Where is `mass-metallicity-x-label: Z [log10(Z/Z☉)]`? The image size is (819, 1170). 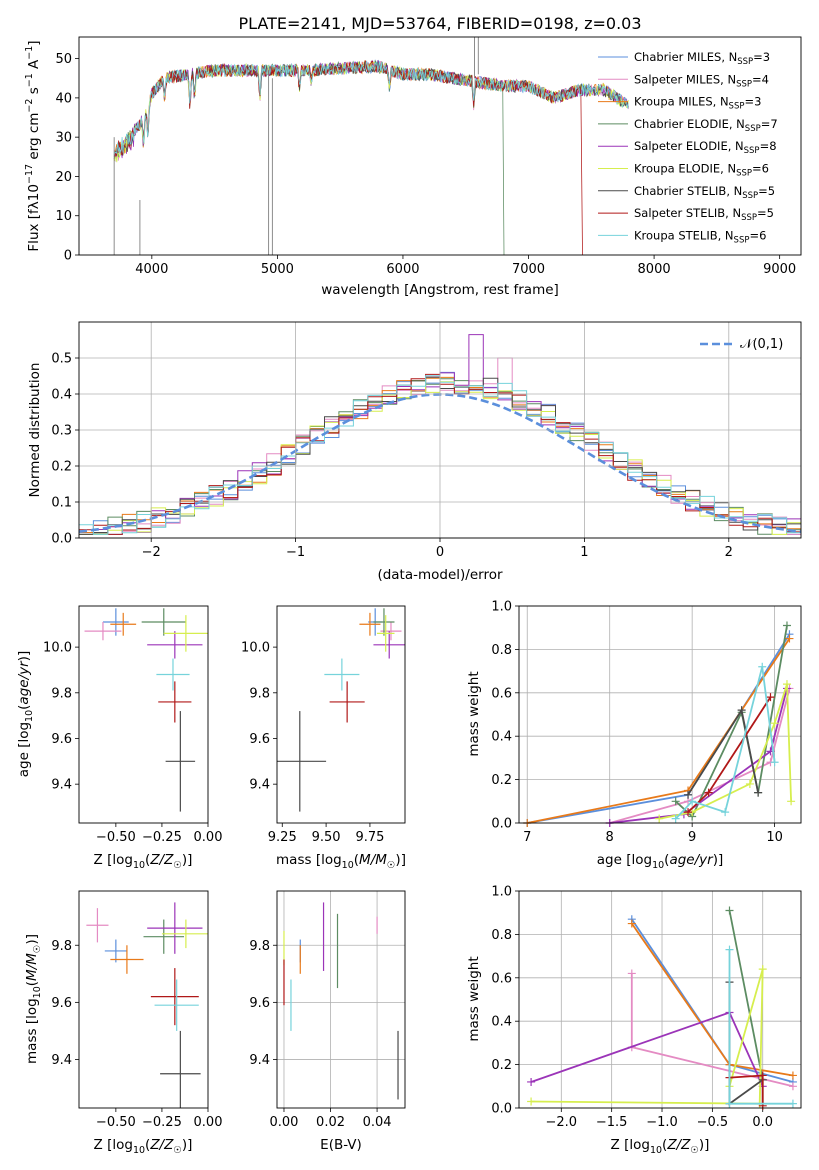
mass-metallicity-x-label: Z [log10(Z/Z☉)] is located at coordinates (143, 1146).